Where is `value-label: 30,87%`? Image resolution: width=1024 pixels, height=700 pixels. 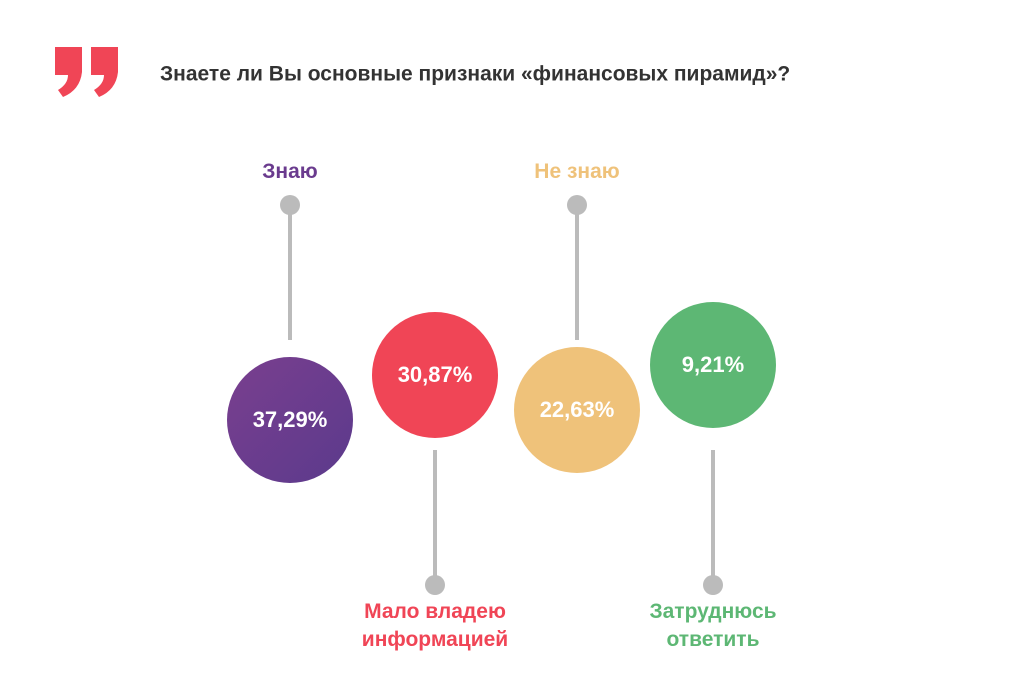
value-label: 30,87% is located at coordinates (435, 374).